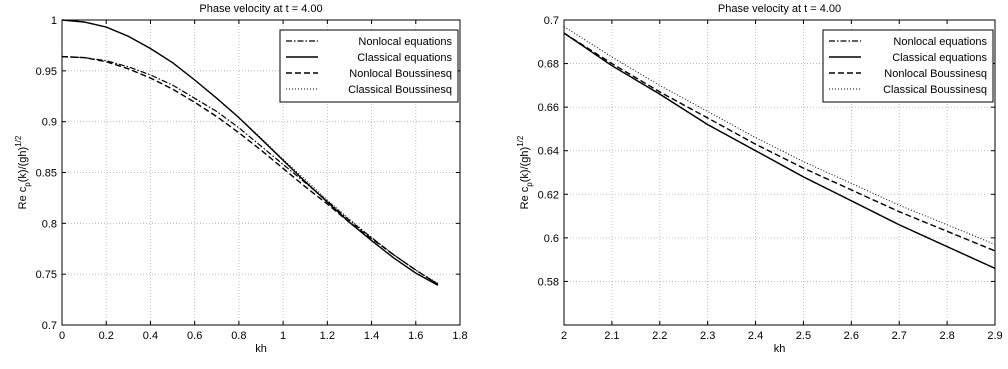 The width and height of the screenshot is (1008, 369). Describe the element at coordinates (106, 336) in the screenshot. I see `x-tick-label: 0.2` at that location.